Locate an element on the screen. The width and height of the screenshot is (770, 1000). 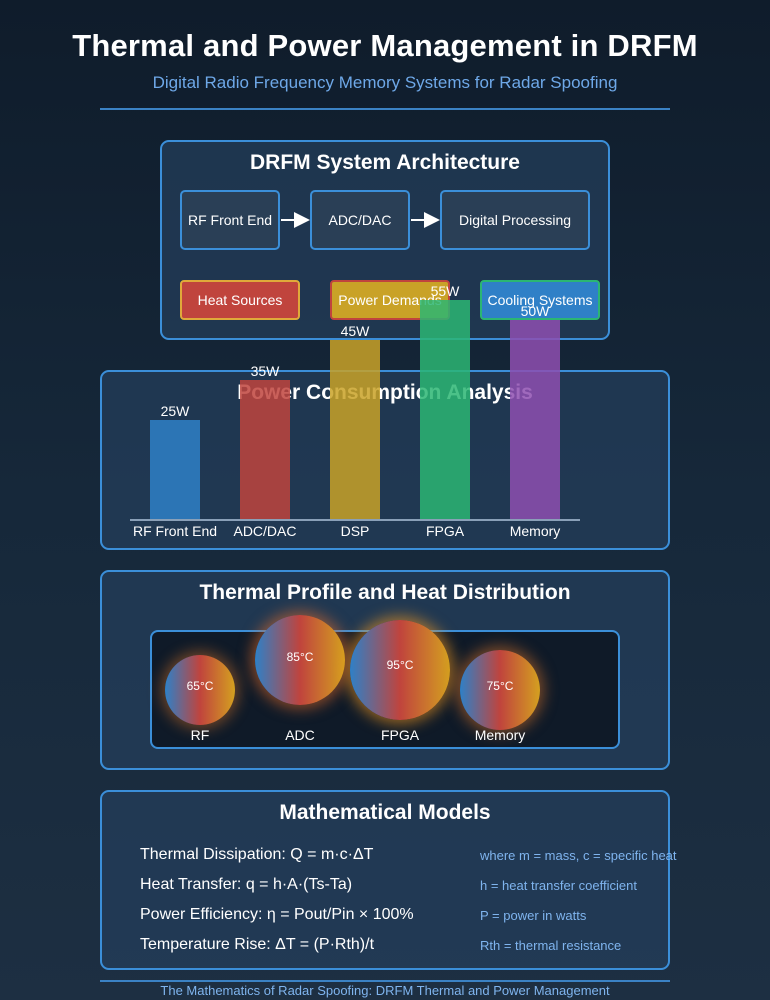
component-label: ADC is located at coordinates (300, 735).